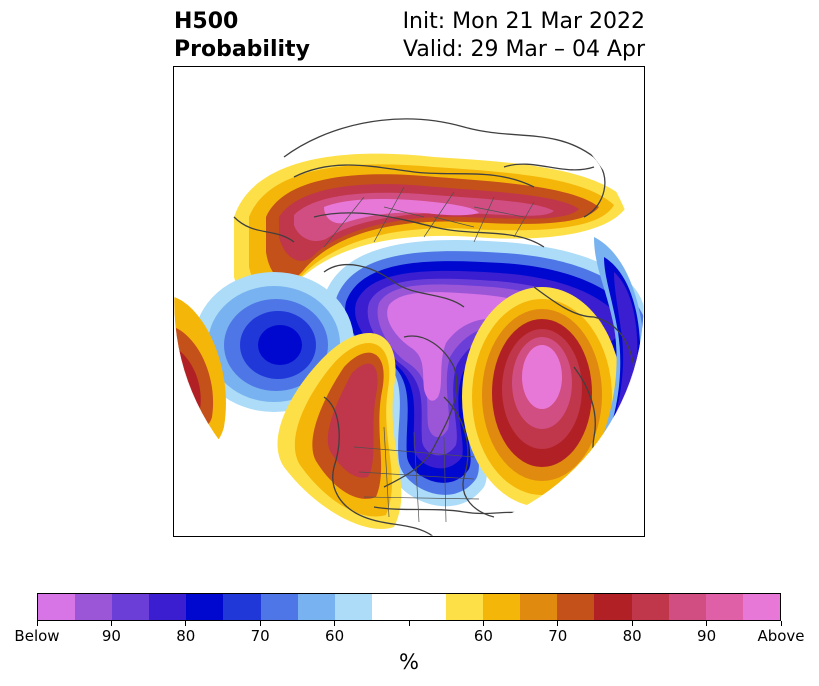  I want to click on anomaly-above-atlantic, so click(542, 397).